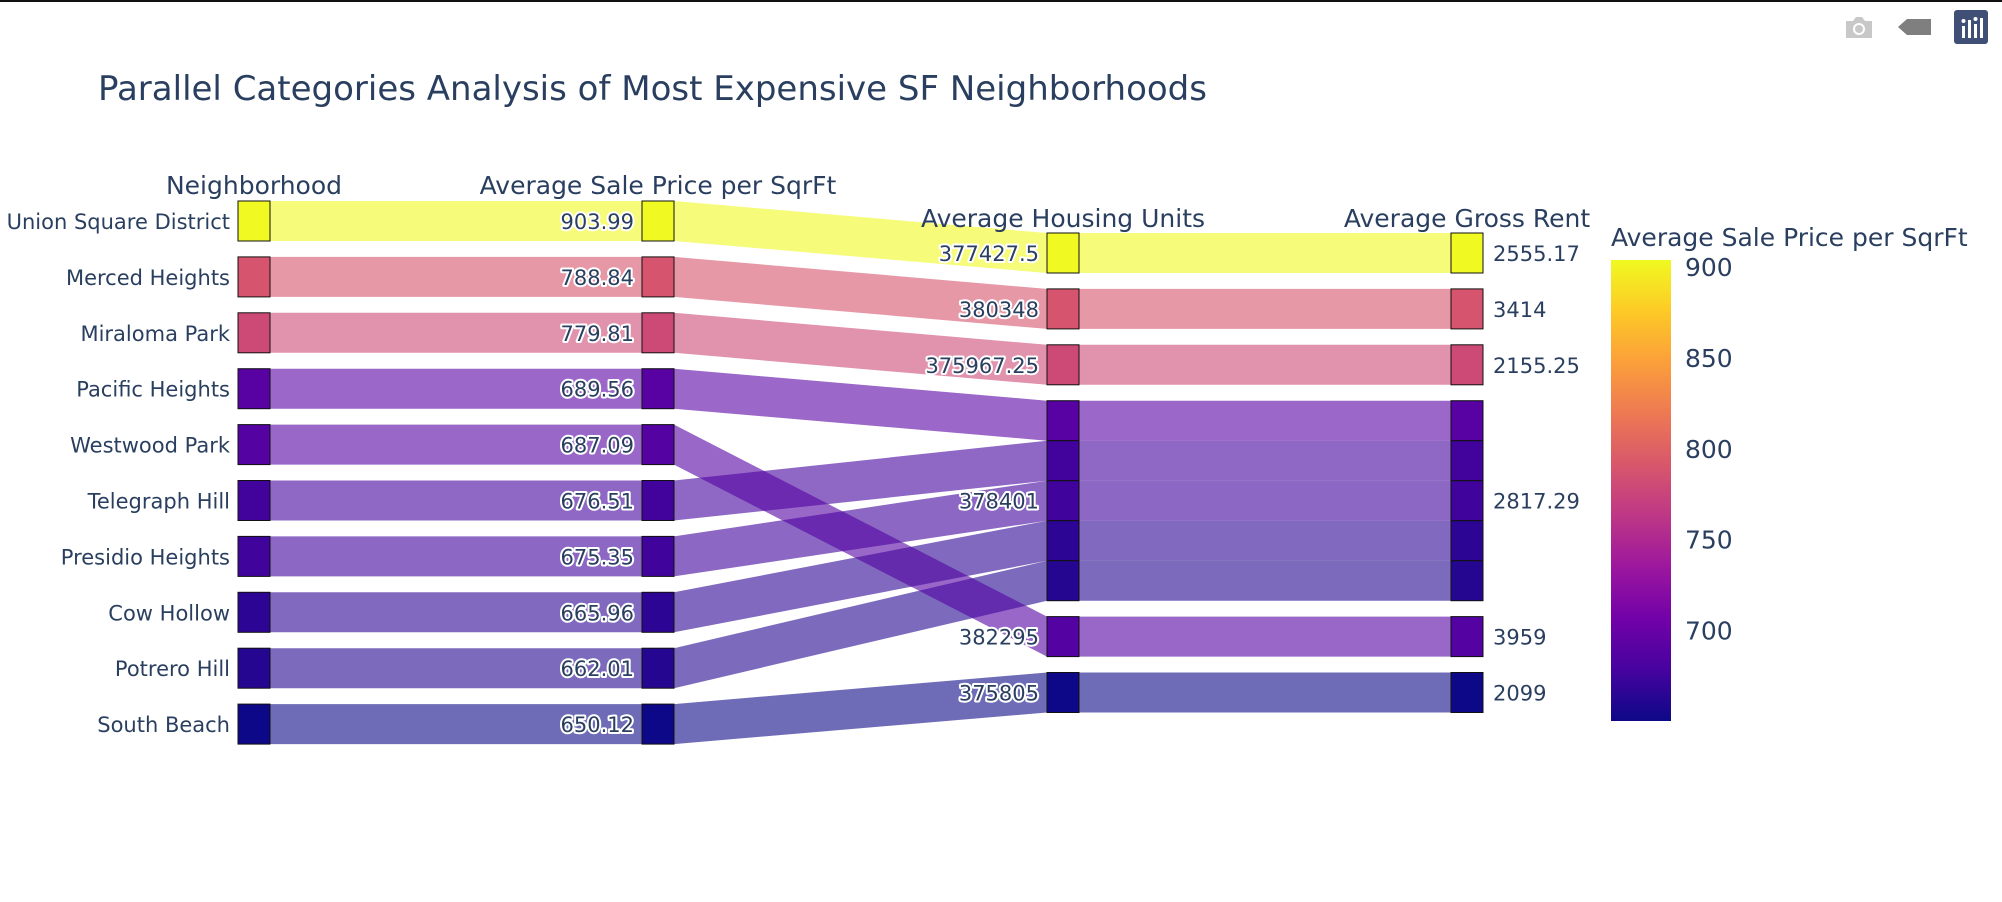 The image size is (2002, 902). Describe the element at coordinates (1536, 502) in the screenshot. I see `category-label: 2817.29` at that location.